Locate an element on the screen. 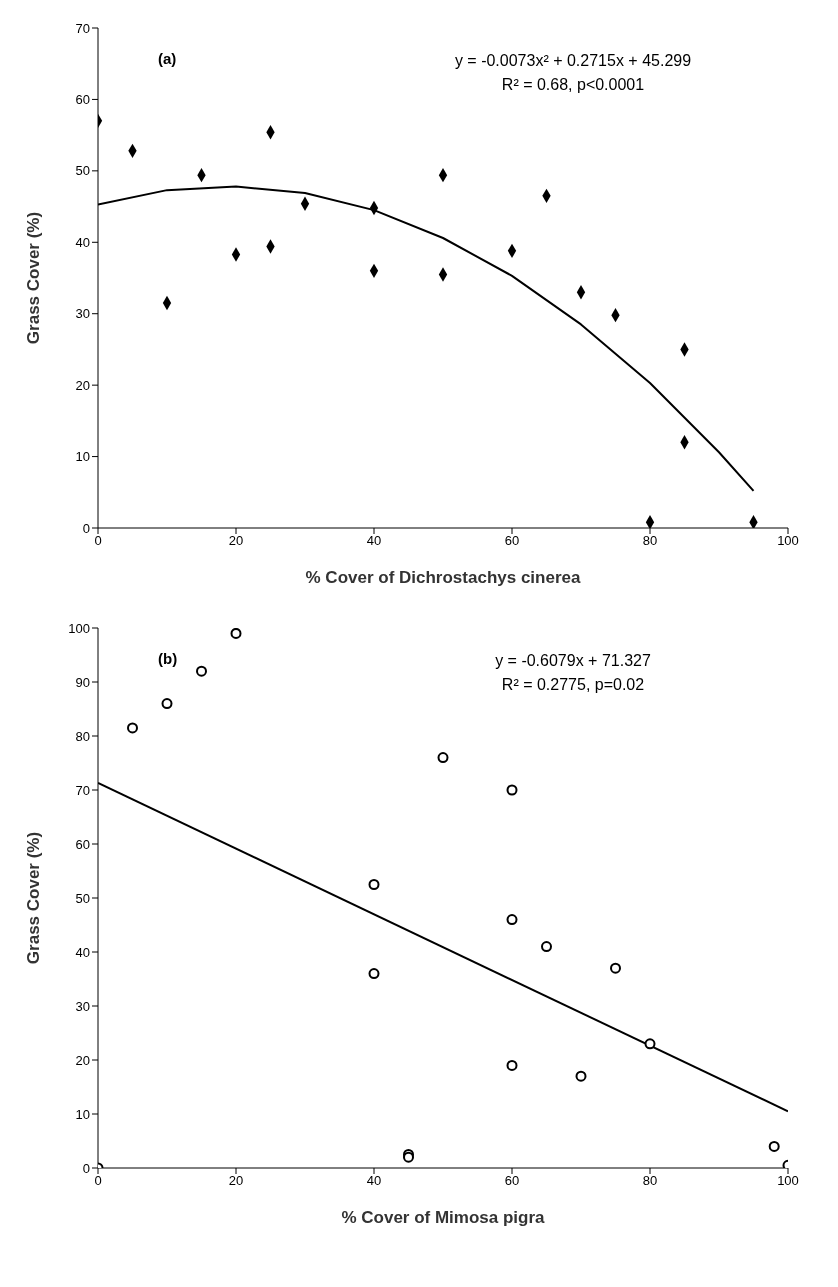 The height and width of the screenshot is (1287, 838). annotation: y = -0.0073x² + 0.2715x + 45.299 is located at coordinates (573, 61).